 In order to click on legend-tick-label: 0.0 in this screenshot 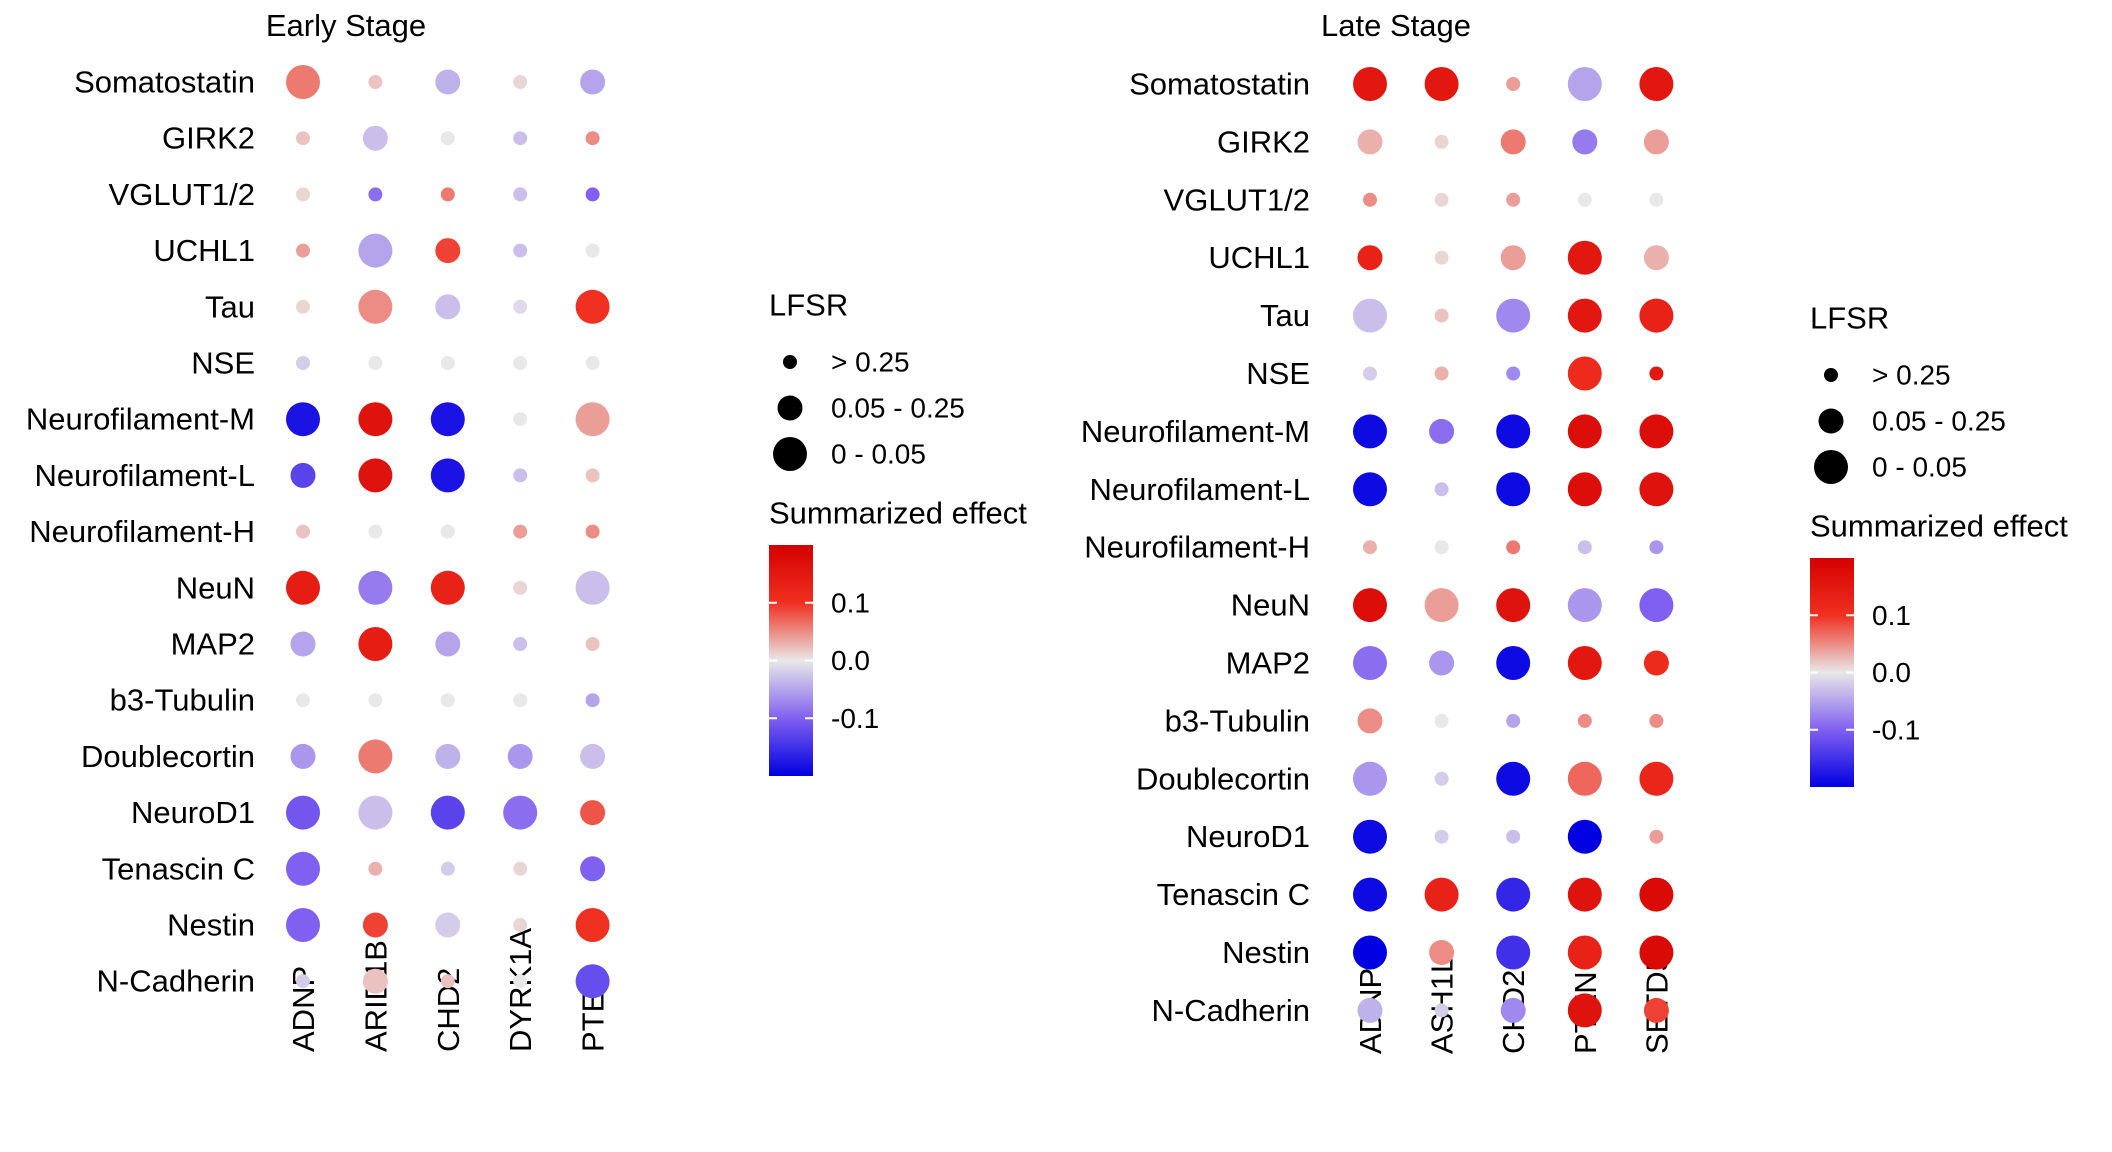, I will do `click(1891, 672)`.